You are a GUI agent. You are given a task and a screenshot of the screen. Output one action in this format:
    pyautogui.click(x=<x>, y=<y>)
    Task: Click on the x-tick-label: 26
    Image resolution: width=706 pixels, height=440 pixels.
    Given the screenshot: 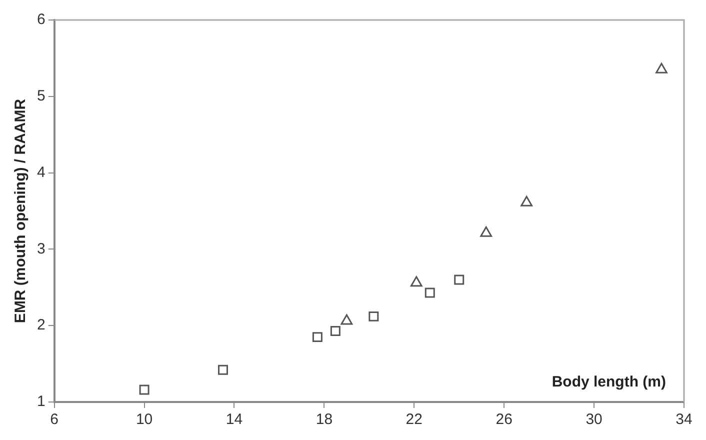 What is the action you would take?
    pyautogui.click(x=504, y=419)
    